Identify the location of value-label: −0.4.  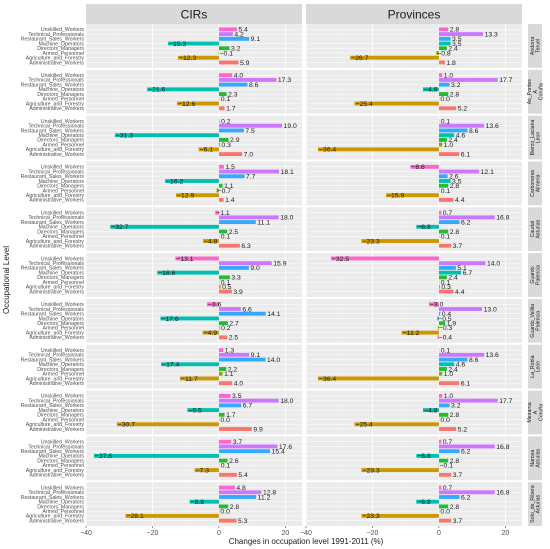
(446, 338).